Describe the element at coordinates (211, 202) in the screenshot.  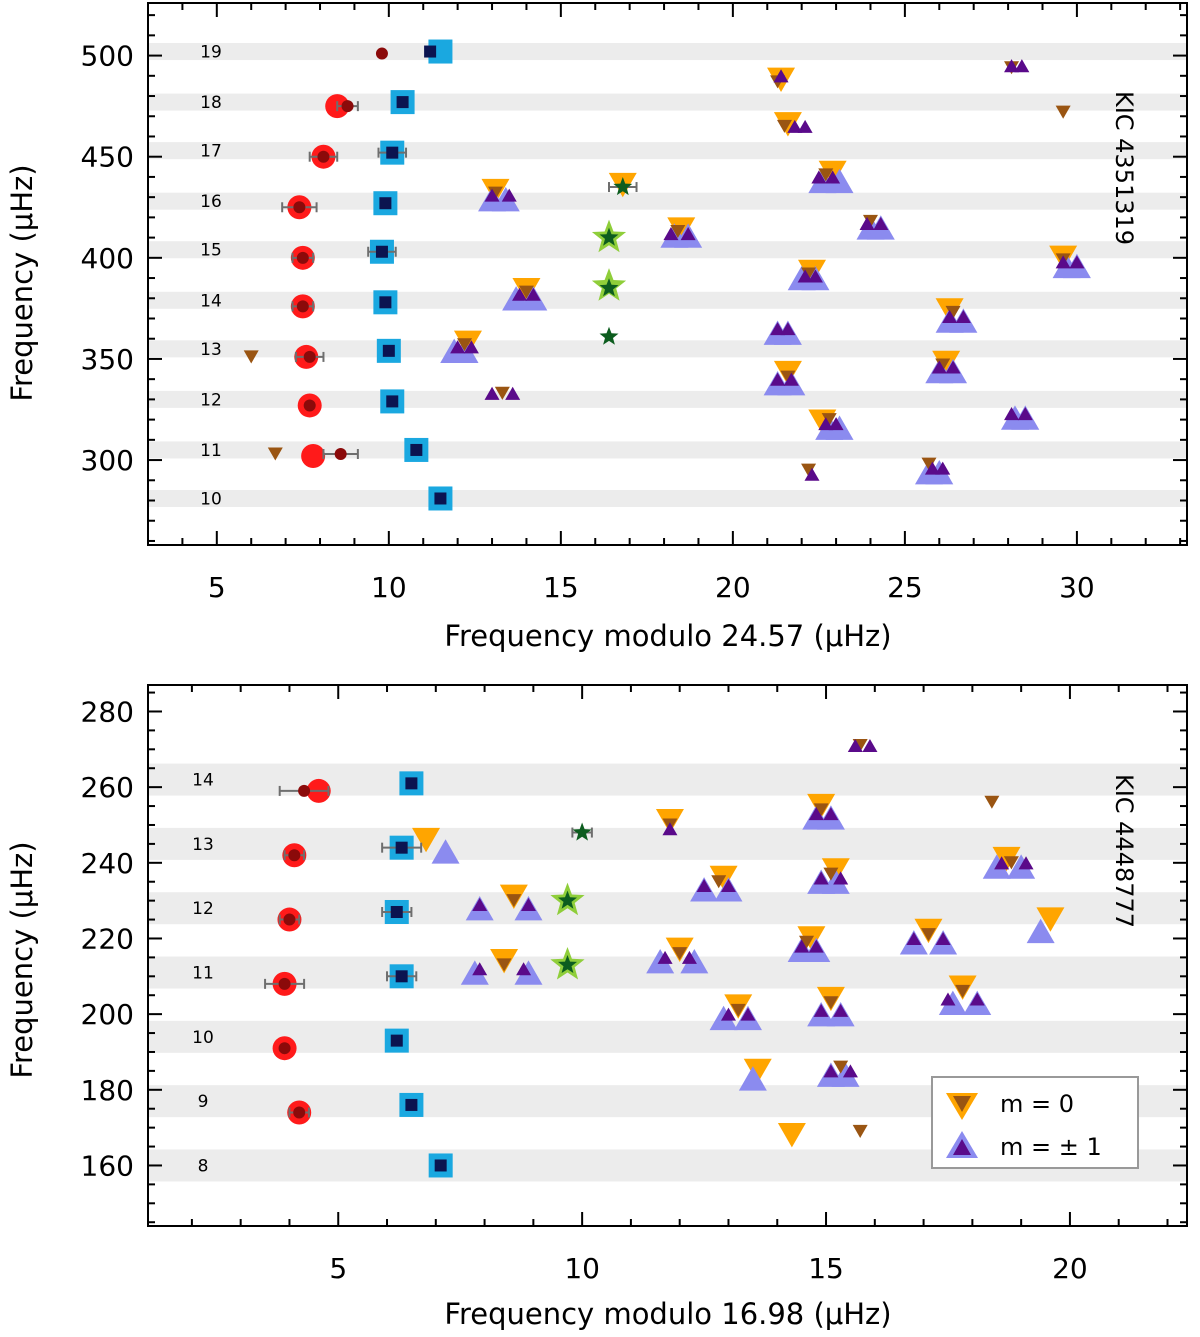
I see `order-label-16: 16` at that location.